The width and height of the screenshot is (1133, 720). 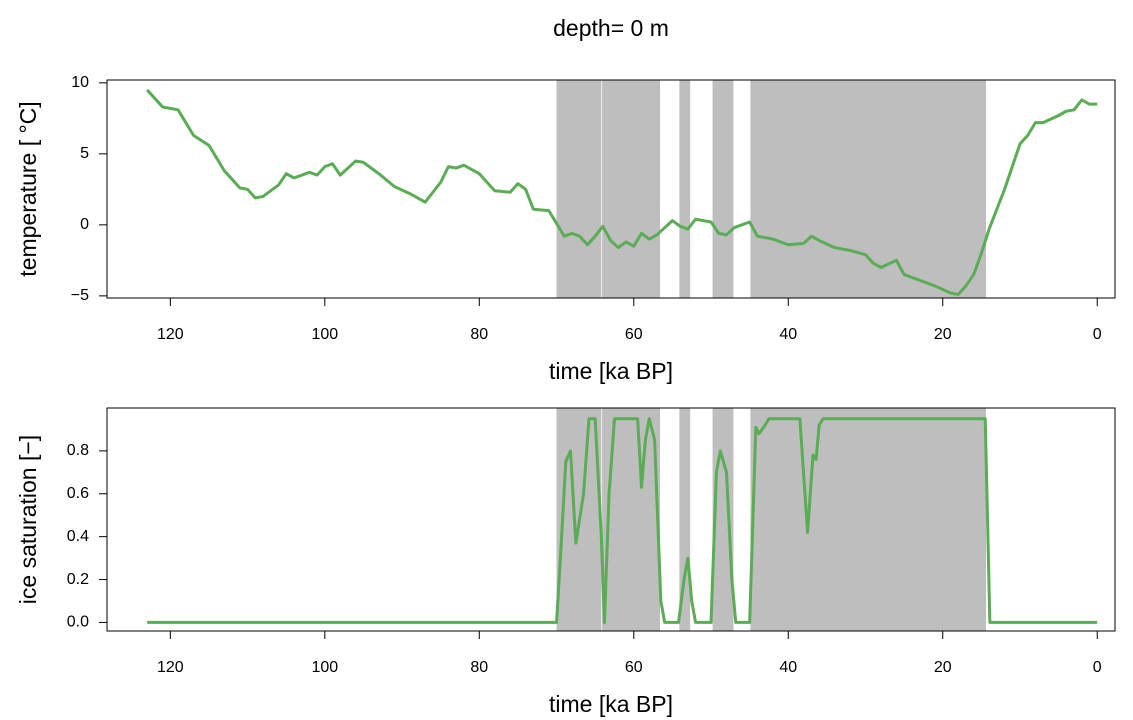 I want to click on y-axis-label: temperature [ °C], so click(x=28, y=188).